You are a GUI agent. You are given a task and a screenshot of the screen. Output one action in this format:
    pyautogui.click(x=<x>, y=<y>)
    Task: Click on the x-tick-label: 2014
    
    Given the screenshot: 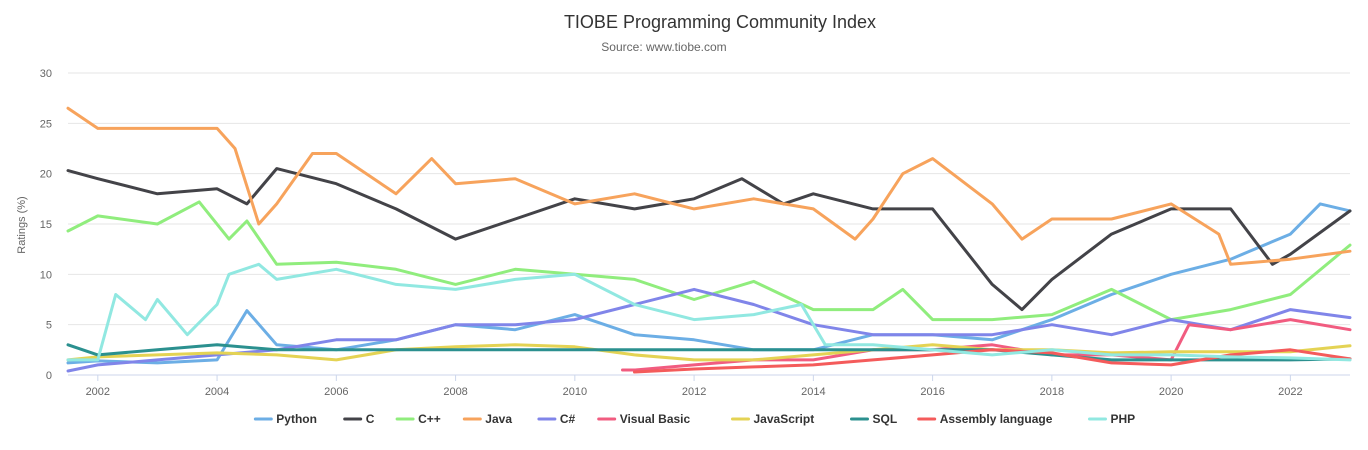 What is the action you would take?
    pyautogui.click(x=813, y=392)
    